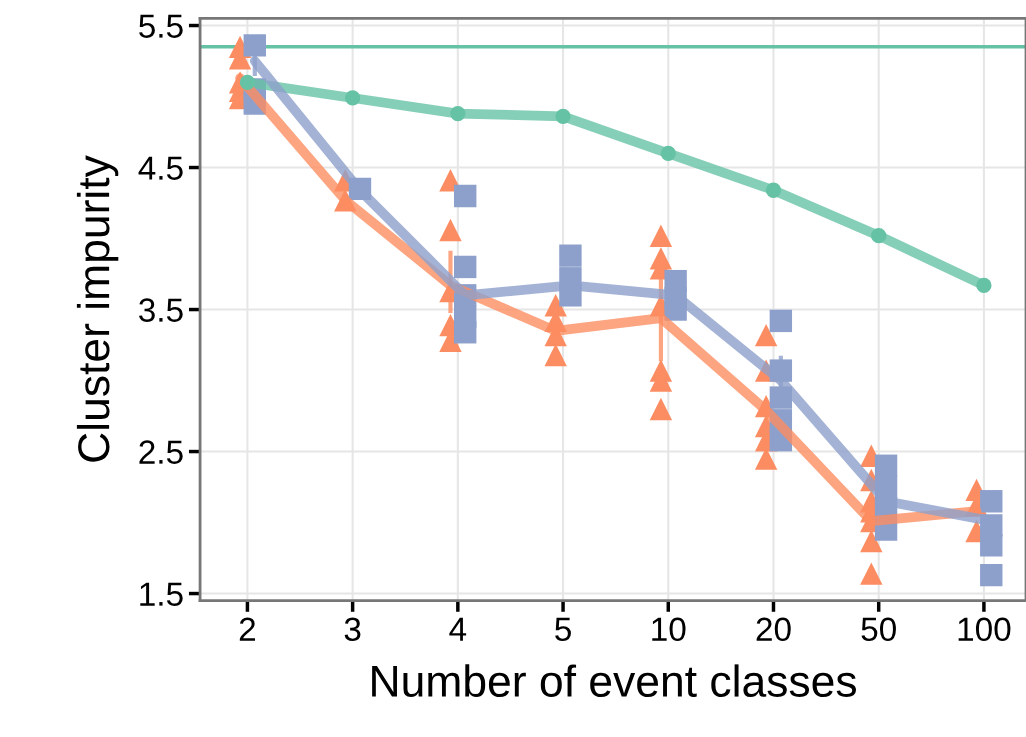 The height and width of the screenshot is (737, 1026). What do you see at coordinates (458, 629) in the screenshot?
I see `x-tick-label: 4` at bounding box center [458, 629].